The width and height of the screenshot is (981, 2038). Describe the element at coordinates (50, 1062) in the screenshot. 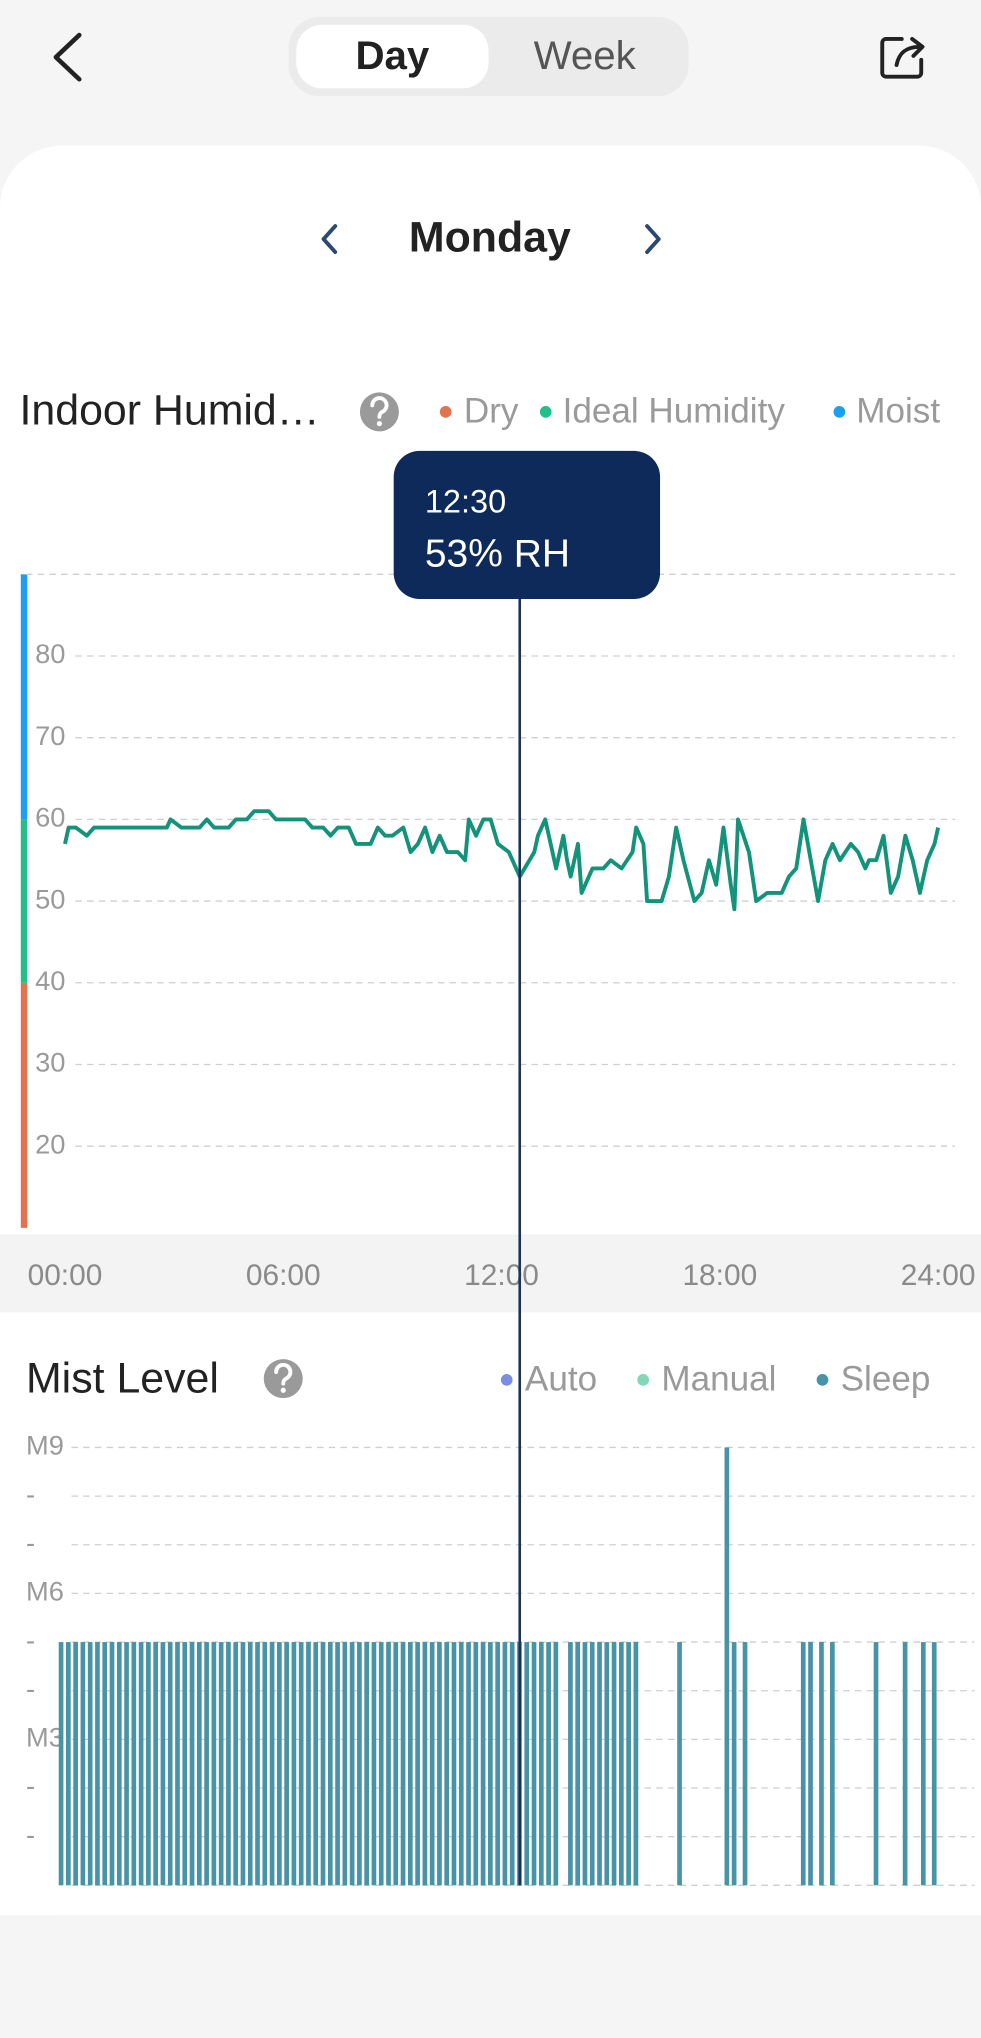

I see `y-tick-label: 30` at that location.